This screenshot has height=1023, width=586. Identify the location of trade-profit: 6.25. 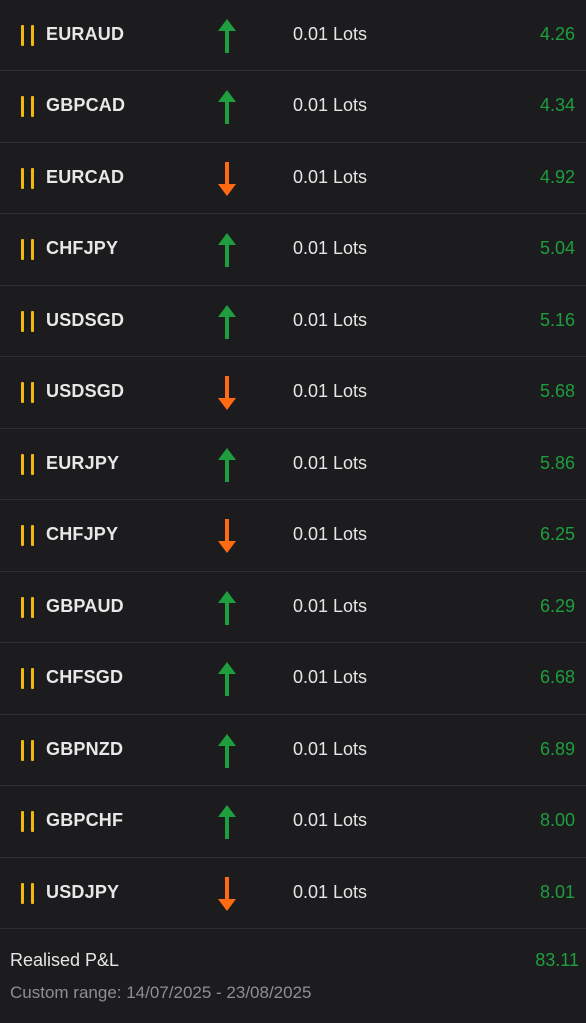
(557, 534).